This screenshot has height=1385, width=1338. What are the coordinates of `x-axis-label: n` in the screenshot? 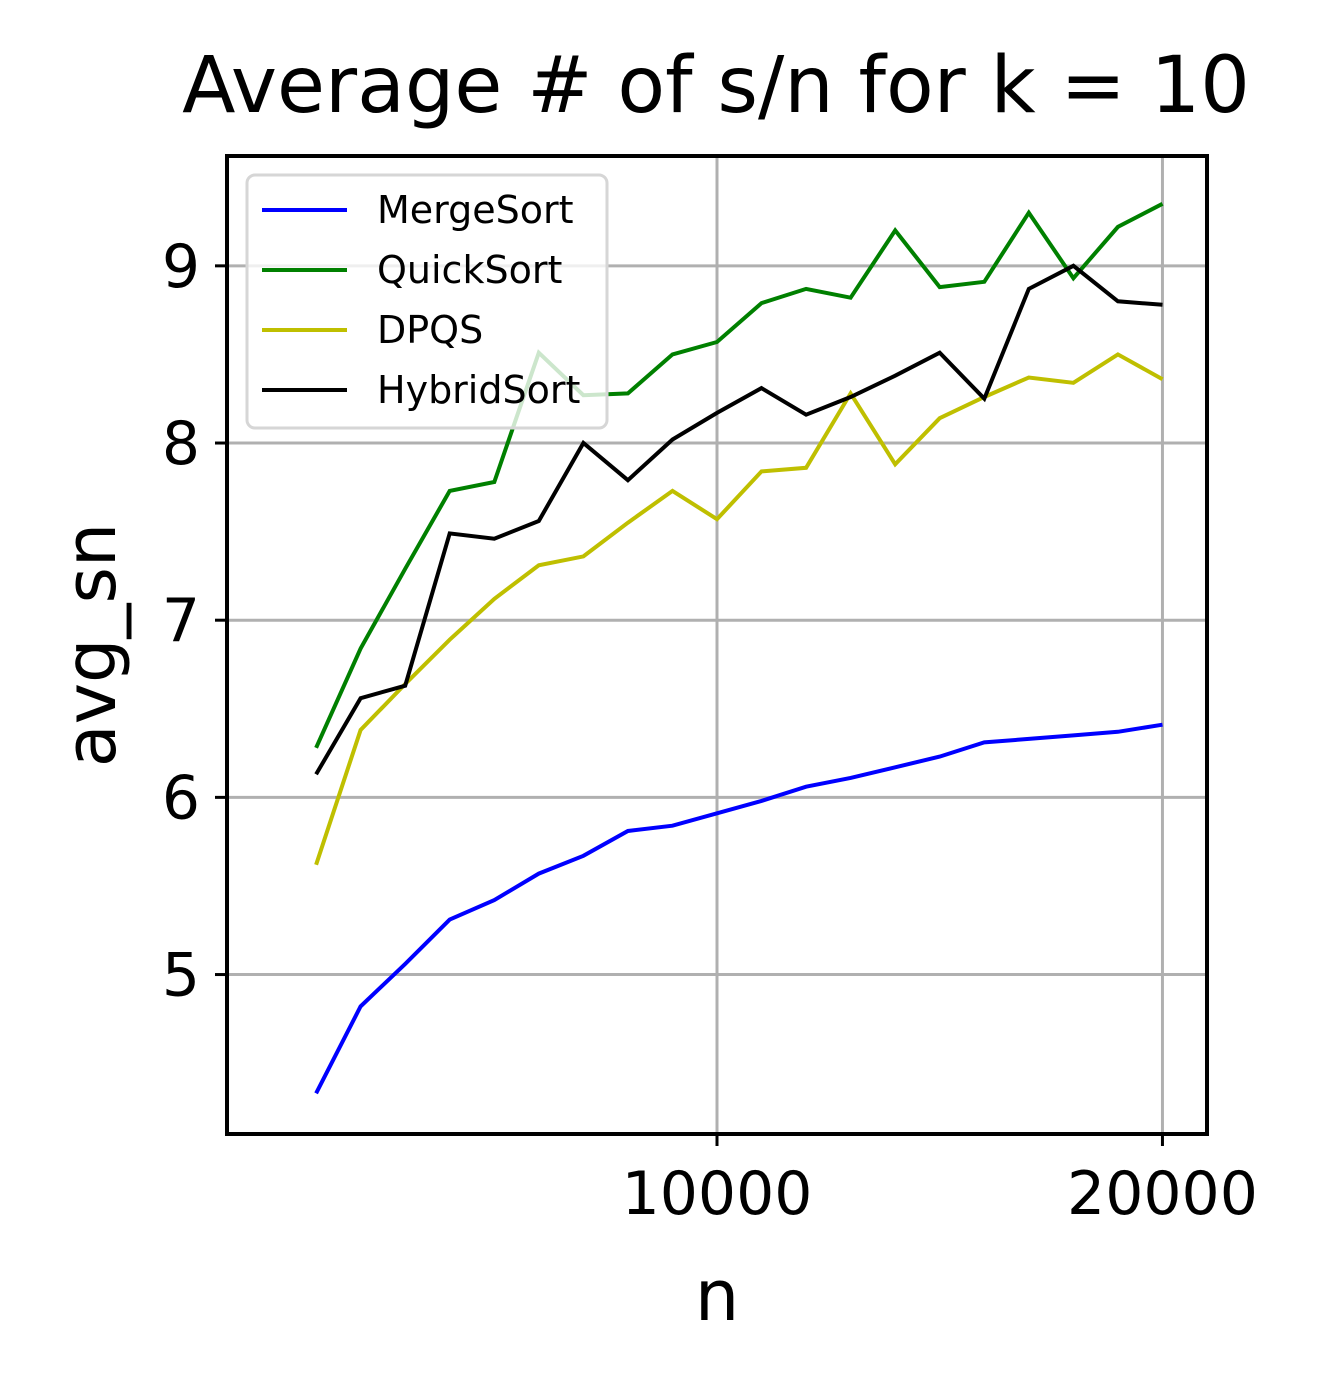 It's located at (717, 1296).